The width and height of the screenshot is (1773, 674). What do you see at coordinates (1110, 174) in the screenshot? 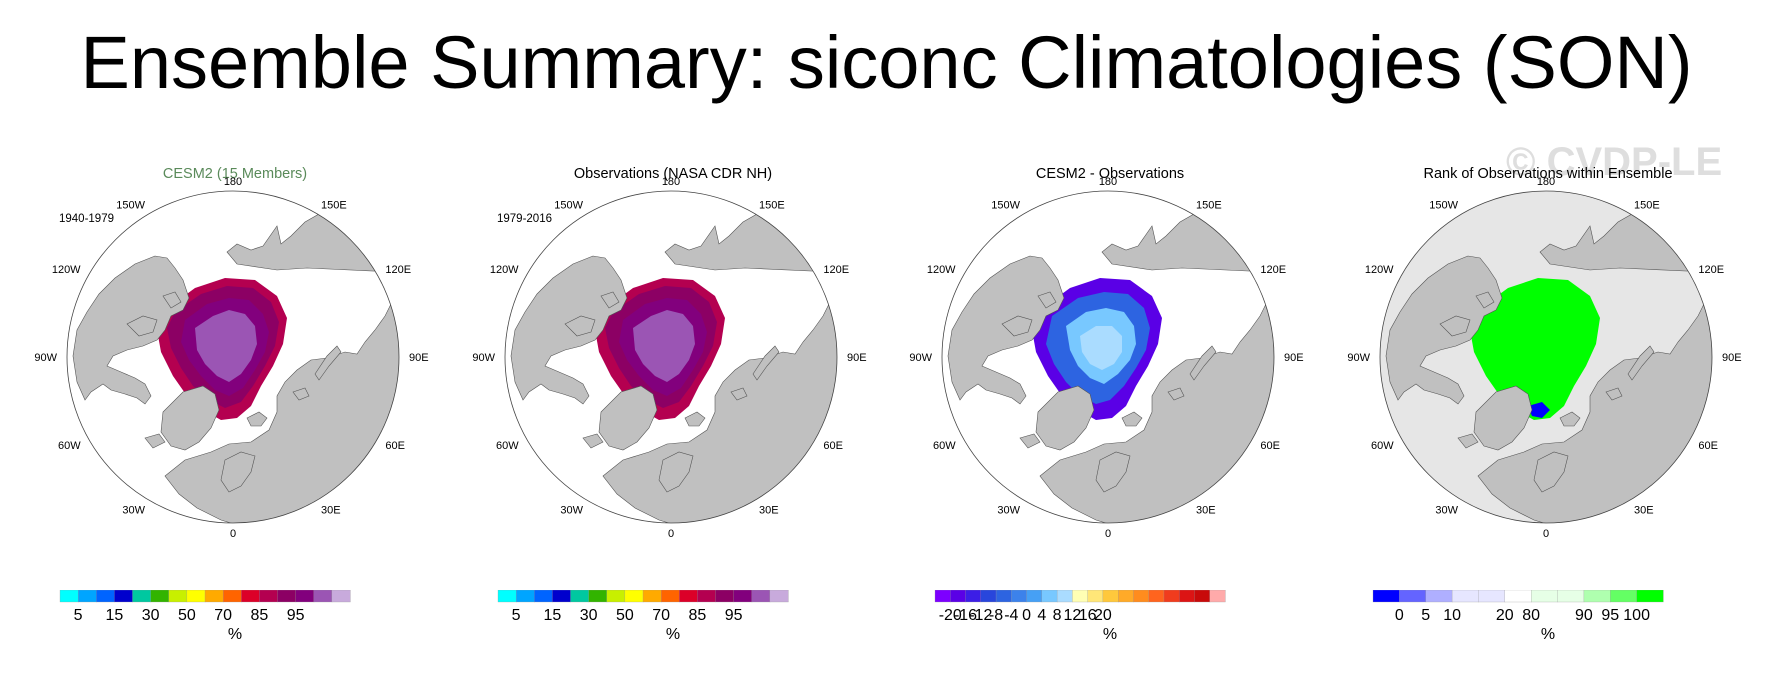
I see `panel-title: CESM2 - Observations` at bounding box center [1110, 174].